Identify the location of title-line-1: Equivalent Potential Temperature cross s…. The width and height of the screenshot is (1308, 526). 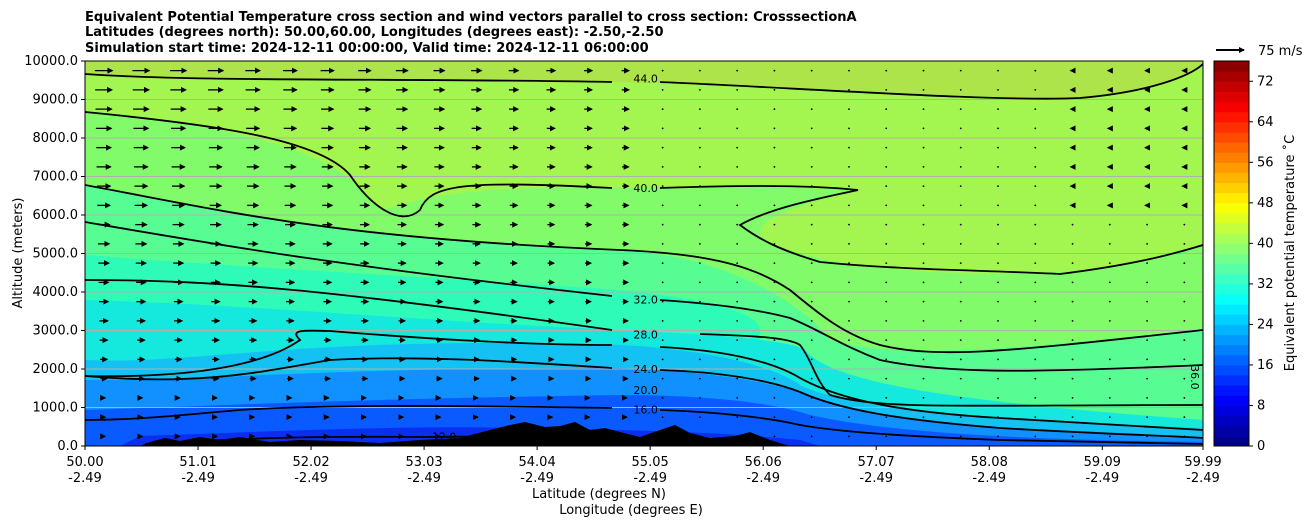
(471, 17).